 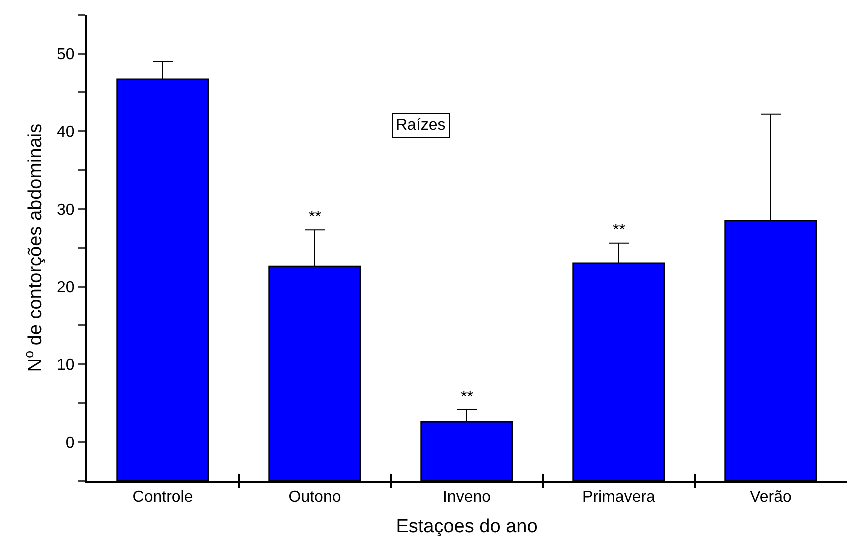 I want to click on y-tick-label: 20, so click(x=66, y=287).